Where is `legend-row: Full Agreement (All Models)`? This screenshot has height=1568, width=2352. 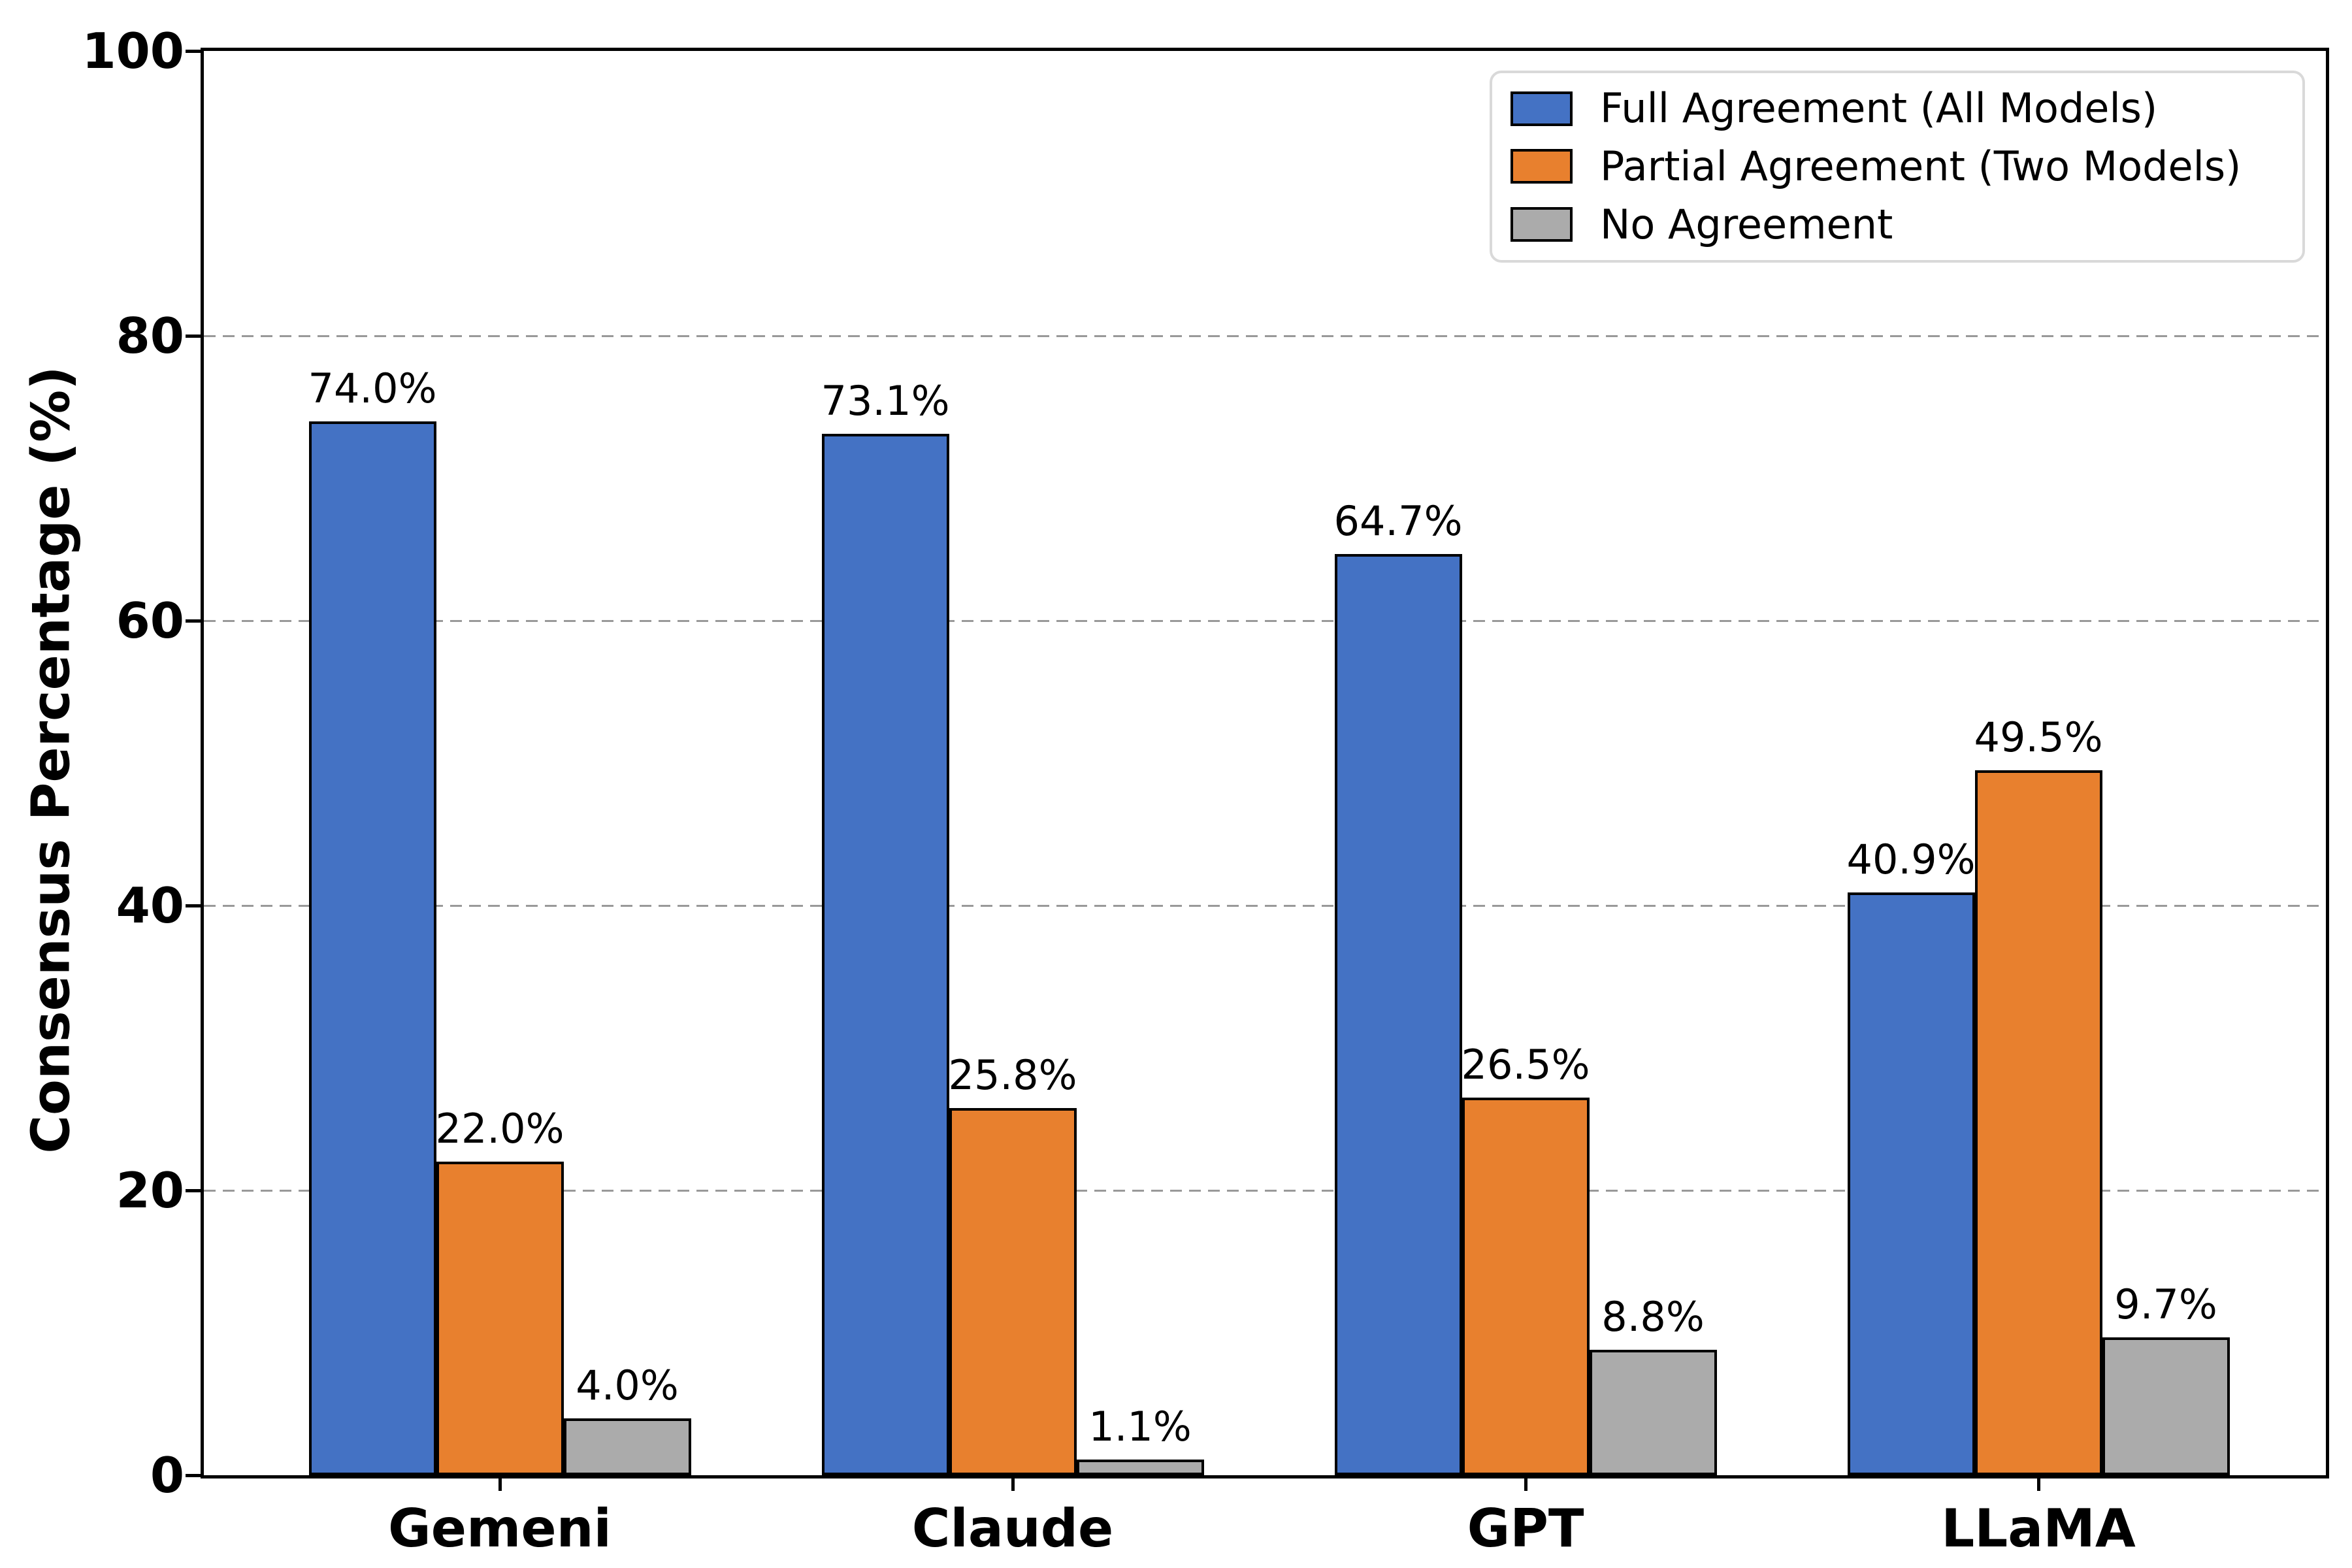 legend-row: Full Agreement (All Models) is located at coordinates (1900, 108).